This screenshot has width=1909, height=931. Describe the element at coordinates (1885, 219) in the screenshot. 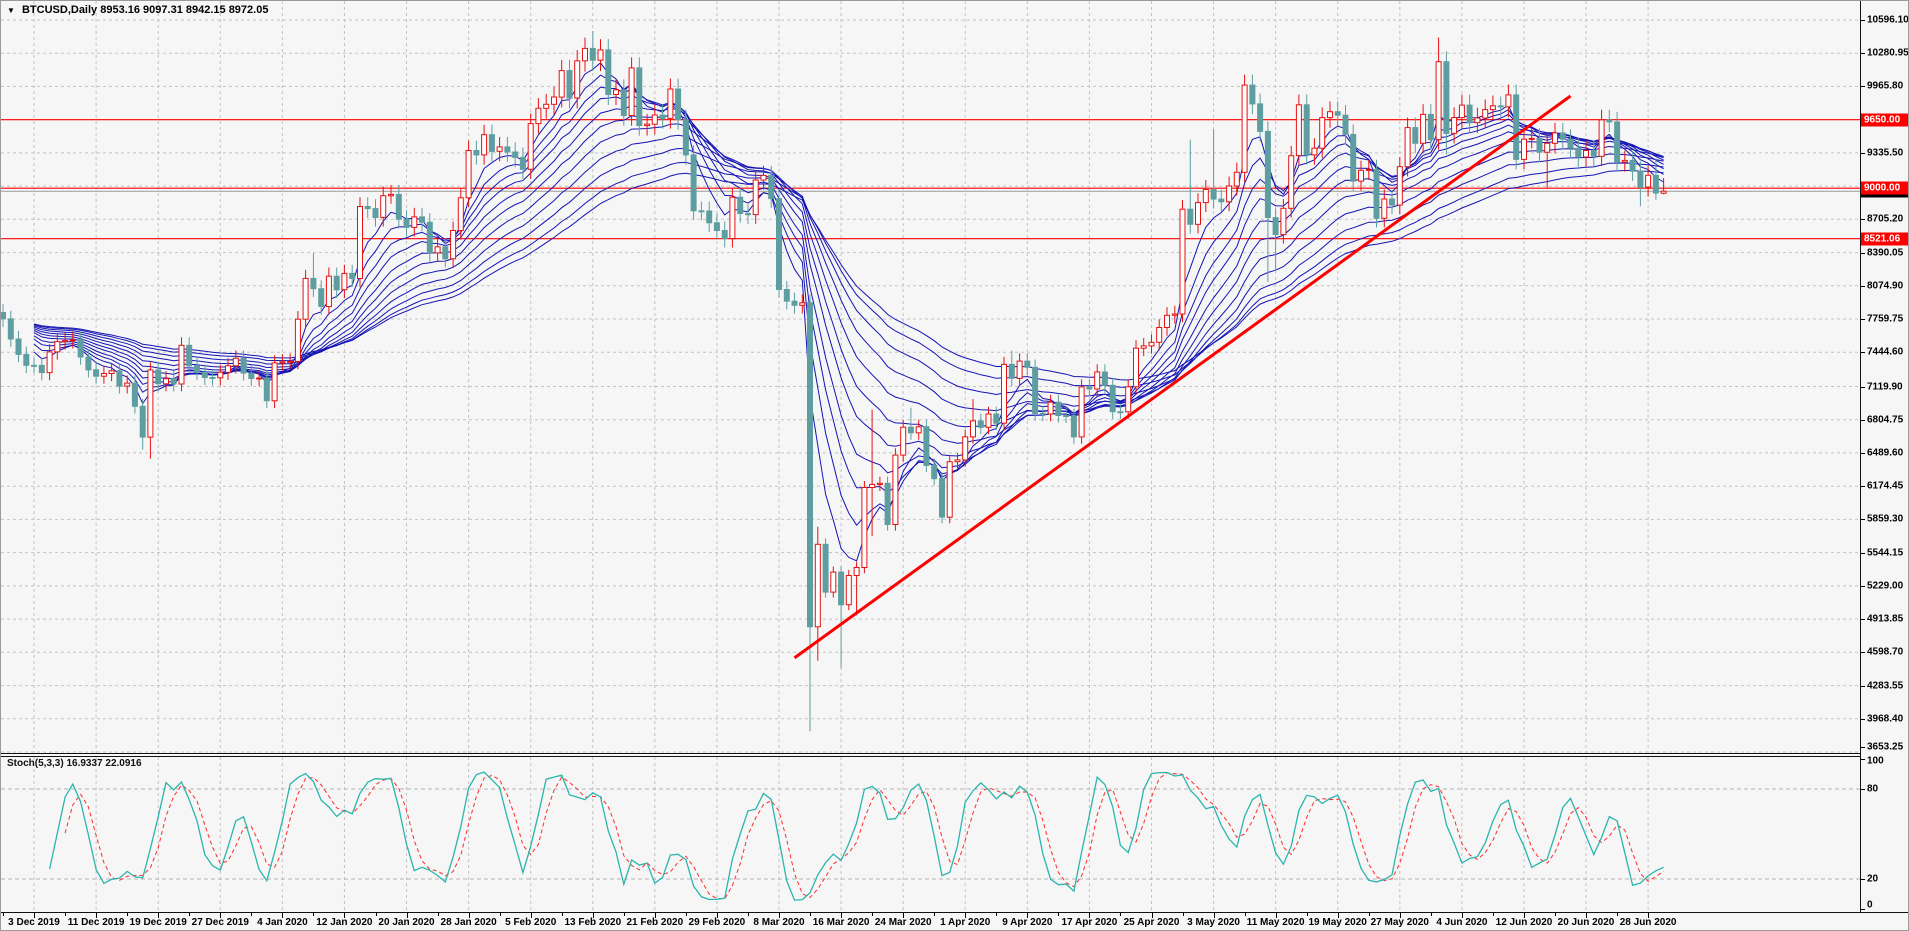

I see `price-tick-label: 8705.20` at that location.